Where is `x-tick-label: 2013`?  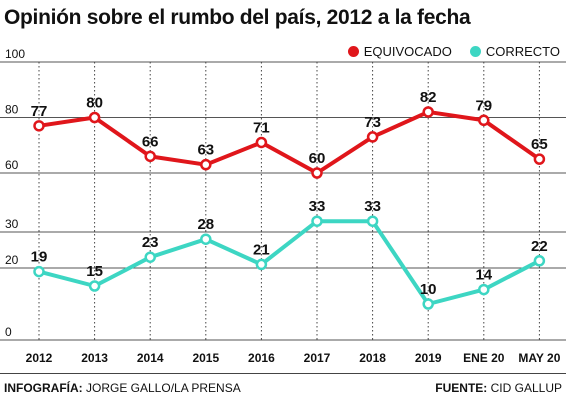
x-tick-label: 2013 is located at coordinates (94, 358).